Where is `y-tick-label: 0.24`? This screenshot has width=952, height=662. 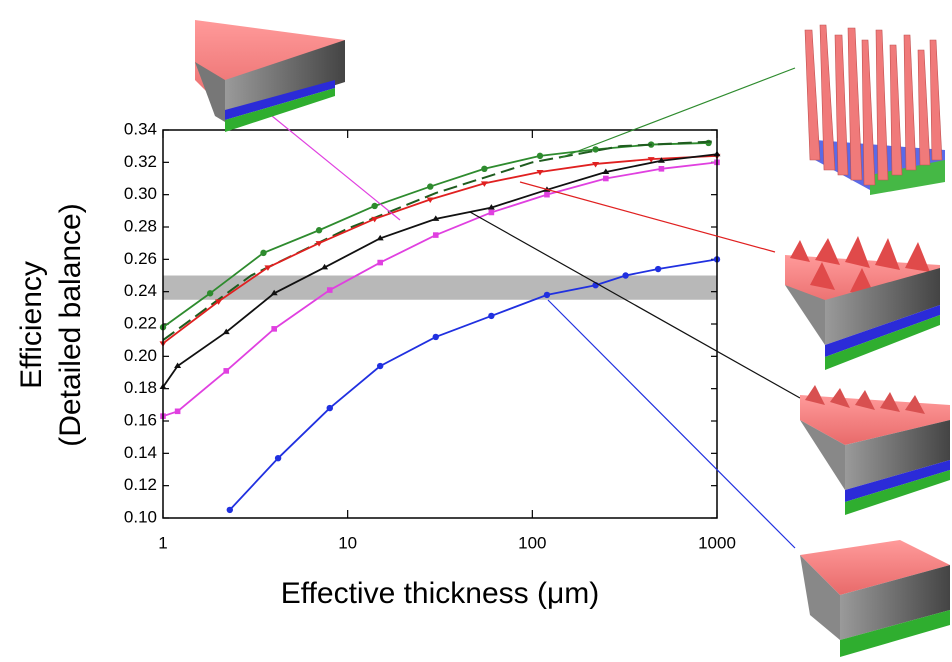 y-tick-label: 0.24 is located at coordinates (140, 290).